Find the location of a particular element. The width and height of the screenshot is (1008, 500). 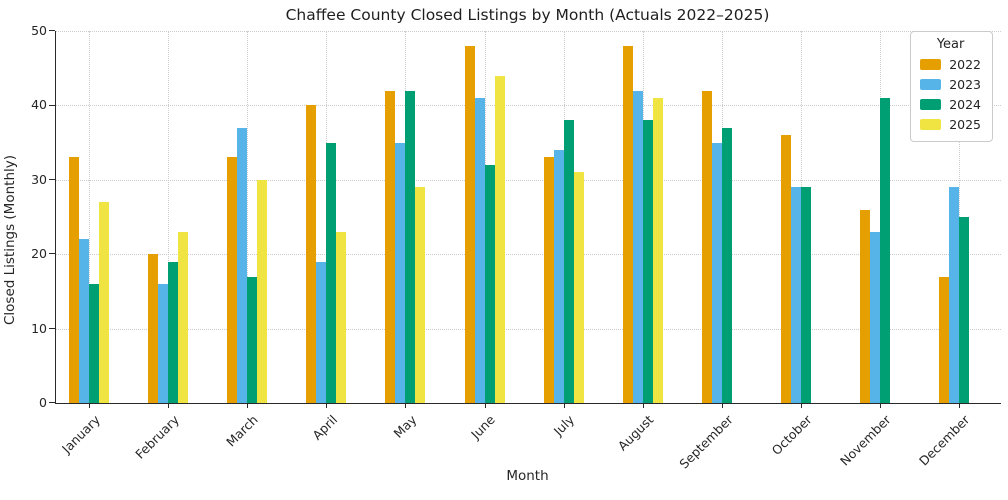

bar-2022-january is located at coordinates (74, 280).